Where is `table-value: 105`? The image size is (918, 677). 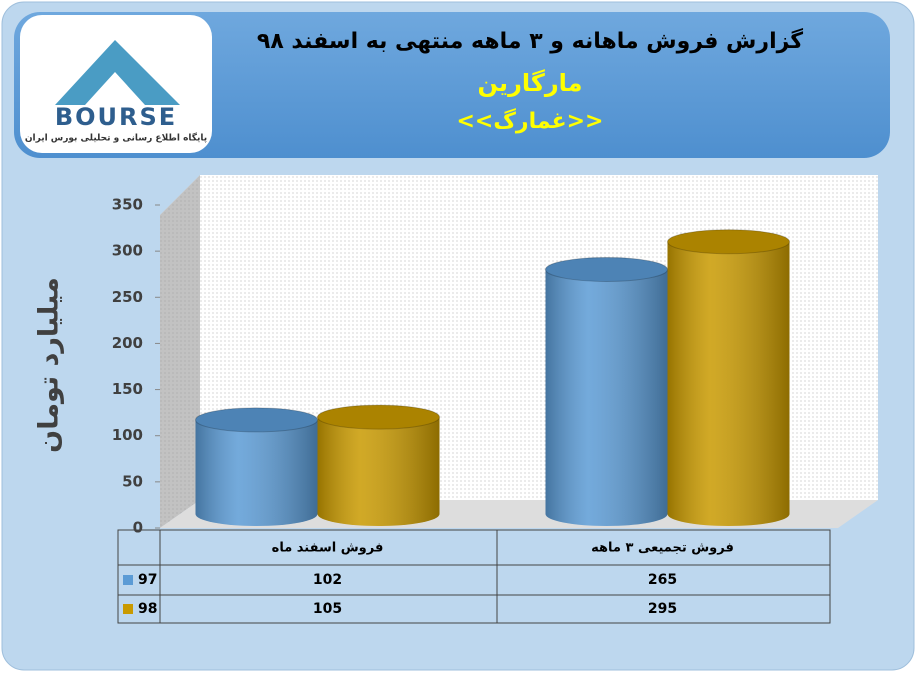
table-value: 105 is located at coordinates (327, 609).